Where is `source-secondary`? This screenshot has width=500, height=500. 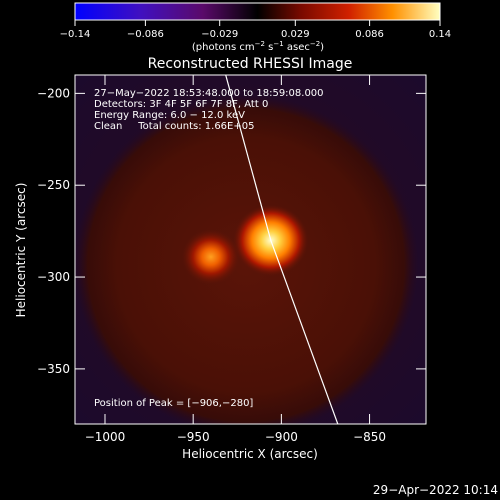 source-secondary is located at coordinates (211, 257).